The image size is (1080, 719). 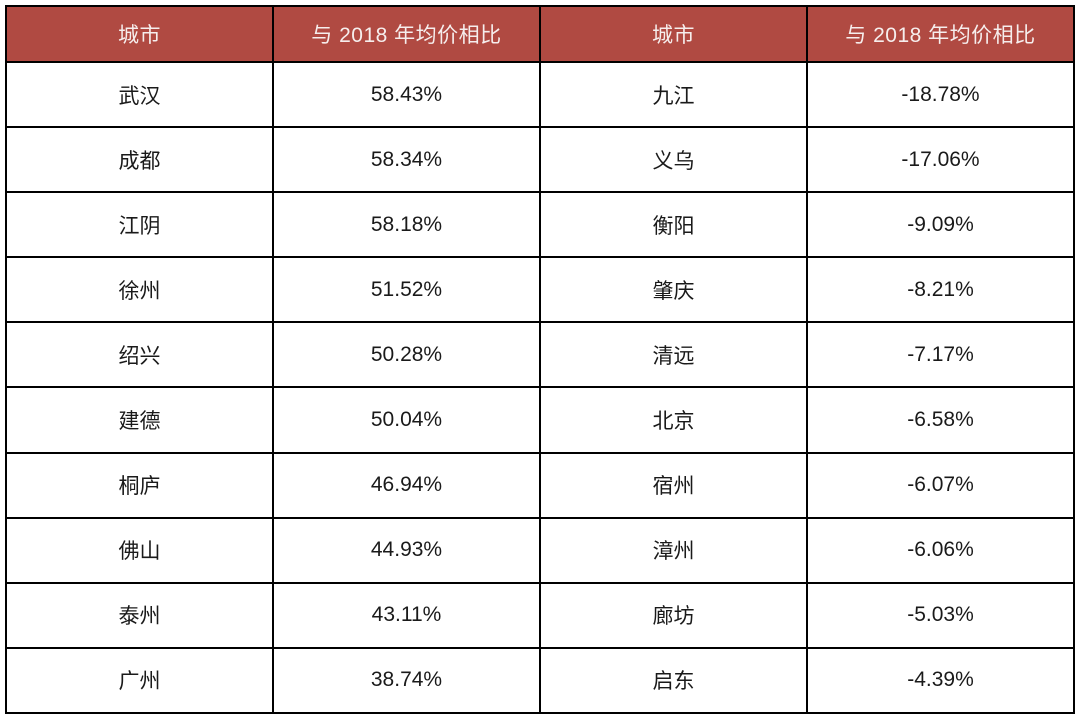 I want to click on table-row: 徐州 51.52% 肇庆 -8.21%, so click(x=540, y=290).